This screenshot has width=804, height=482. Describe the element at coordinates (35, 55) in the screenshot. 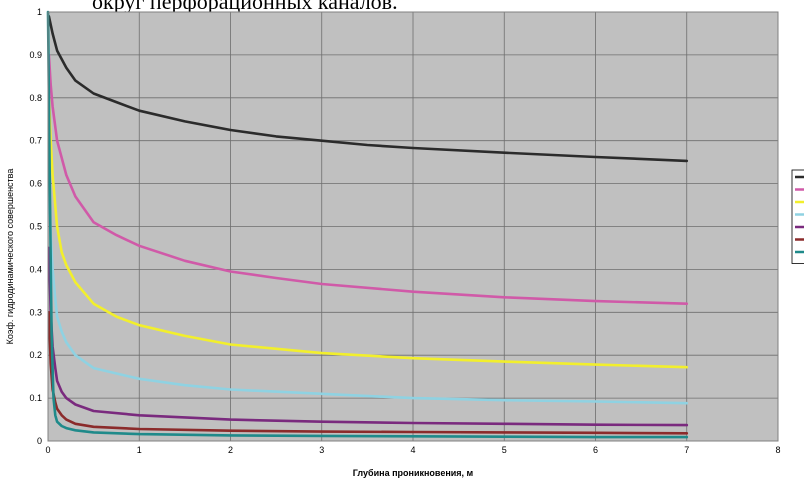

I see `y-tick-label: 0.9` at that location.